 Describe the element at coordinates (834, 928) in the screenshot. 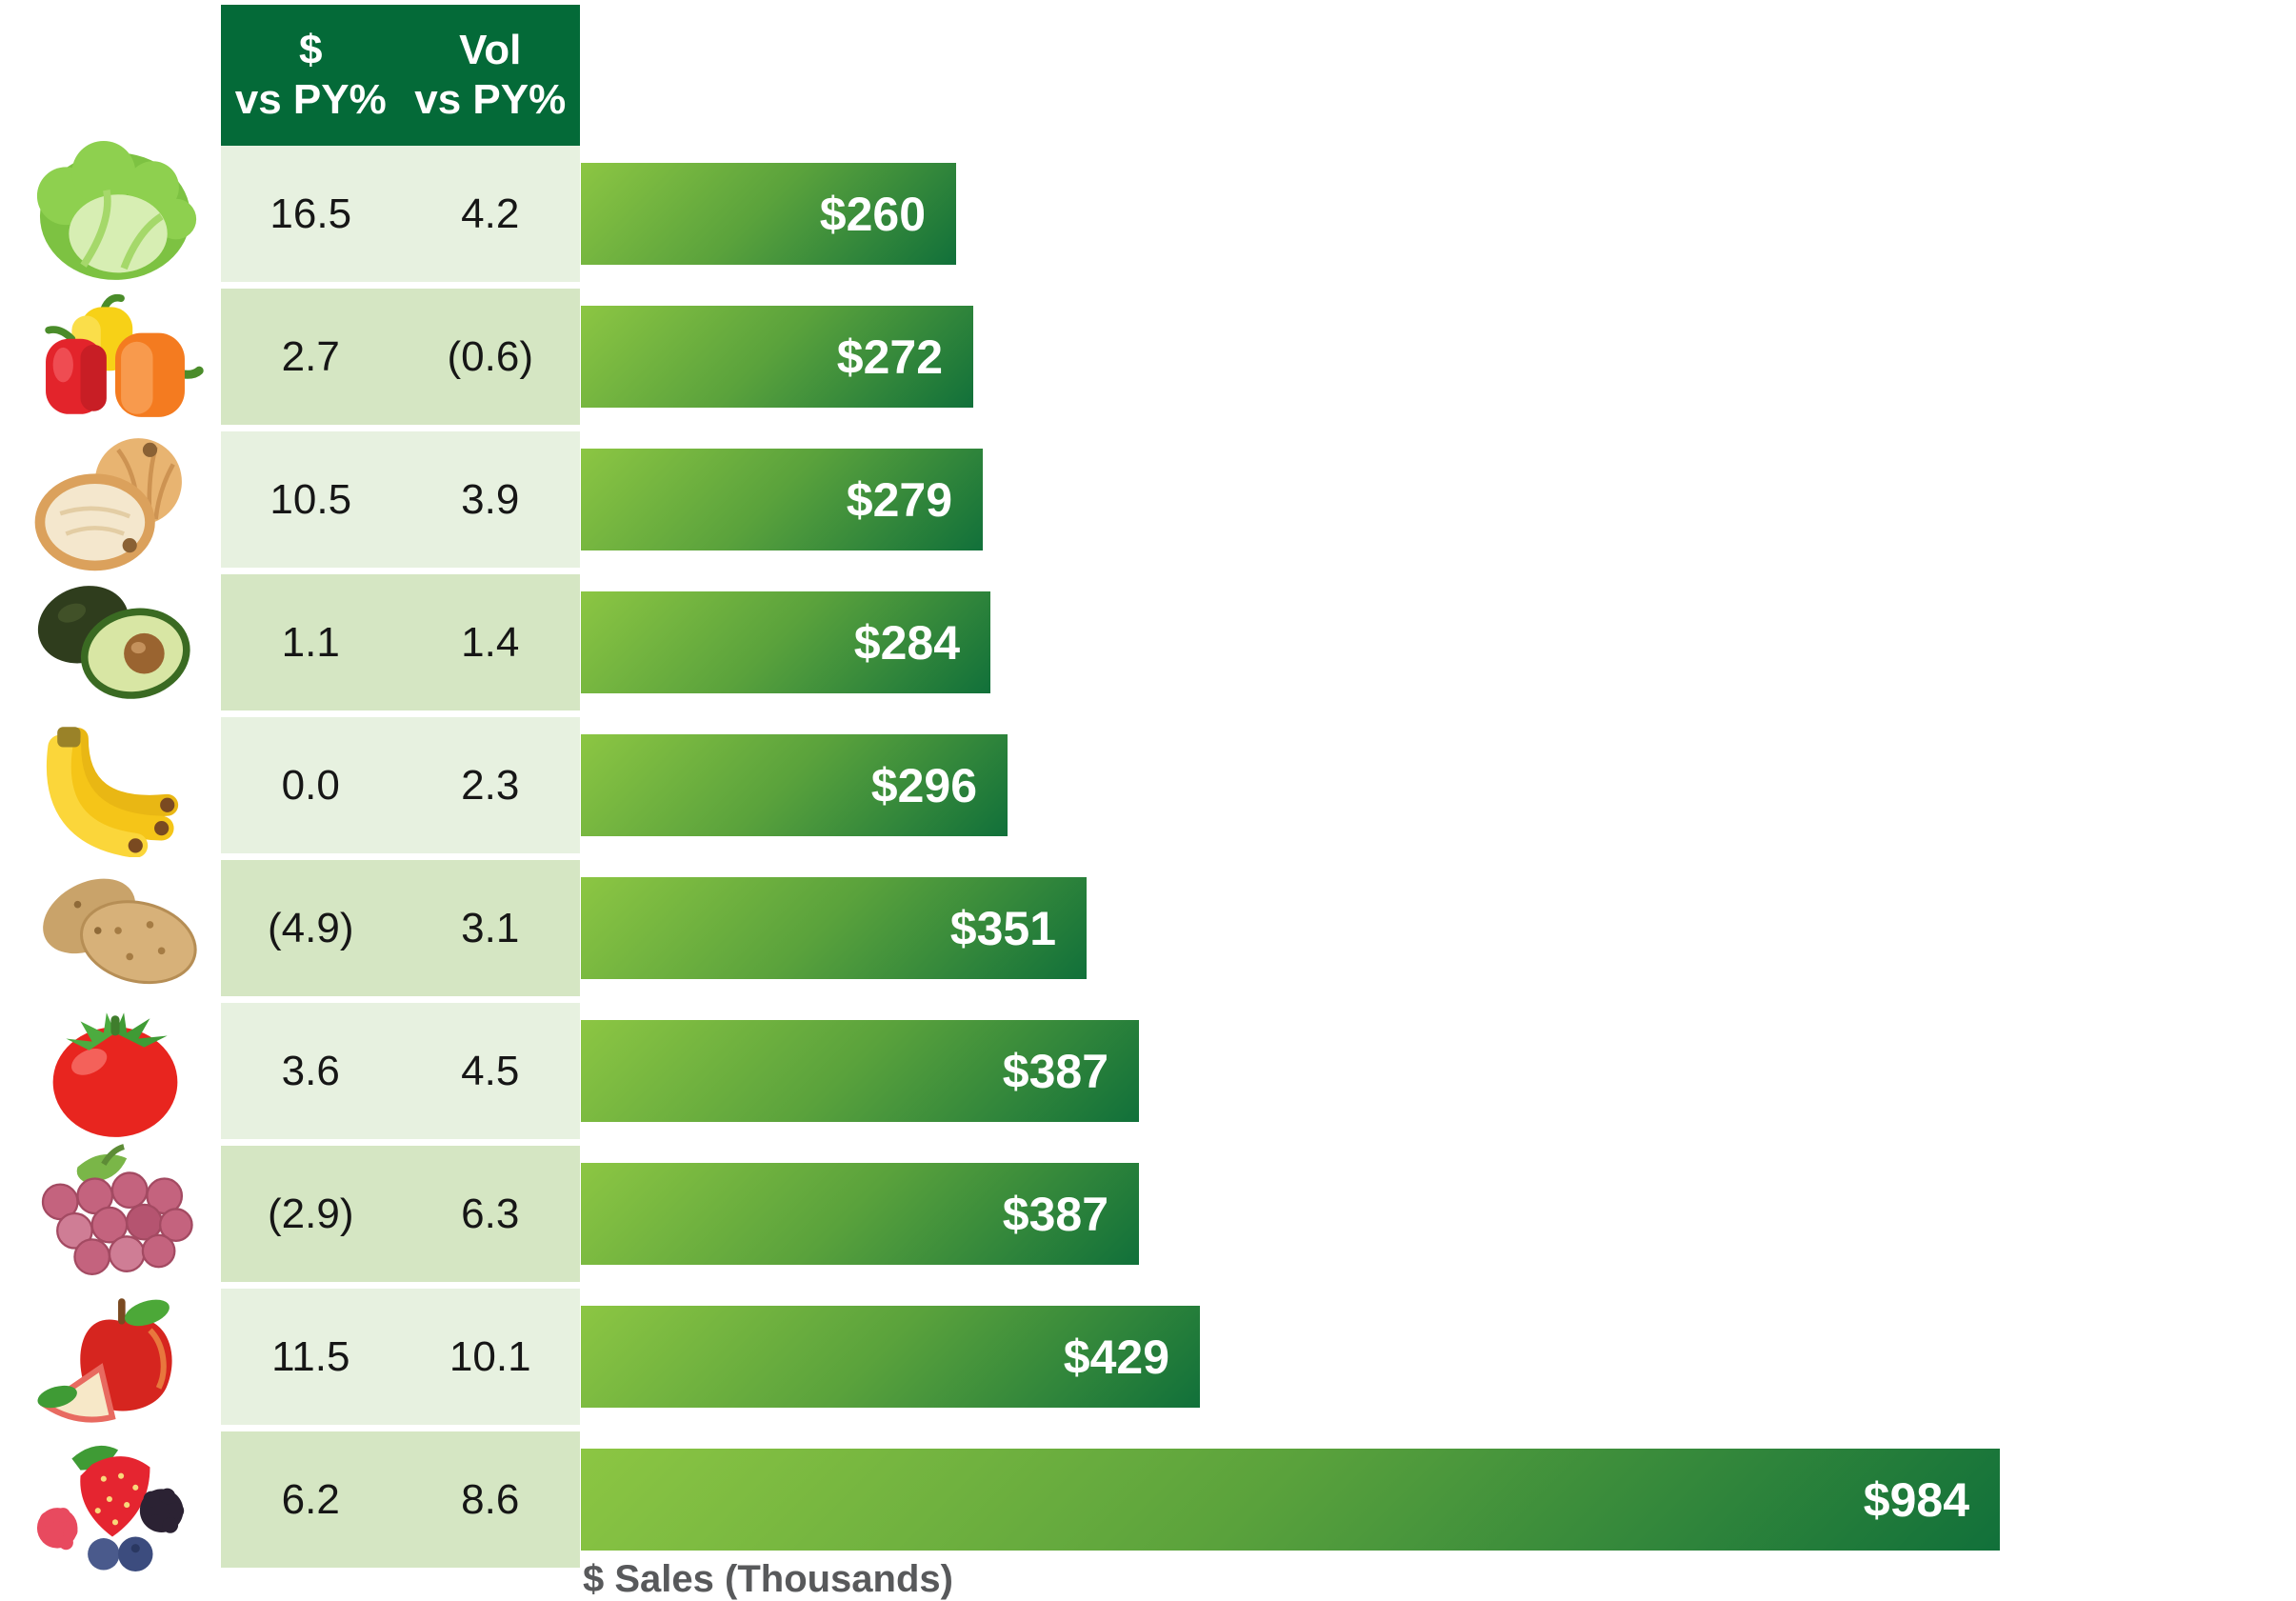

I see `sales-bar: $351` at that location.